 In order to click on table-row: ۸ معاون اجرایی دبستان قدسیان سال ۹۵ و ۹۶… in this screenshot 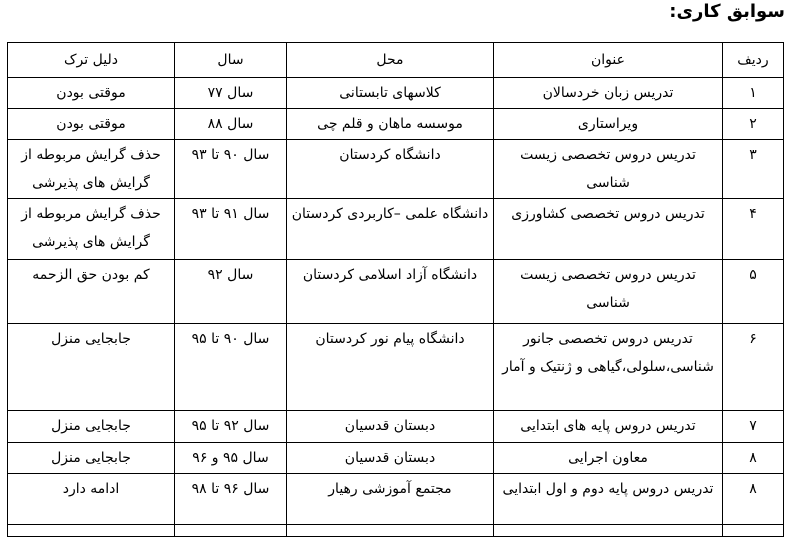, I will do `click(395, 458)`.